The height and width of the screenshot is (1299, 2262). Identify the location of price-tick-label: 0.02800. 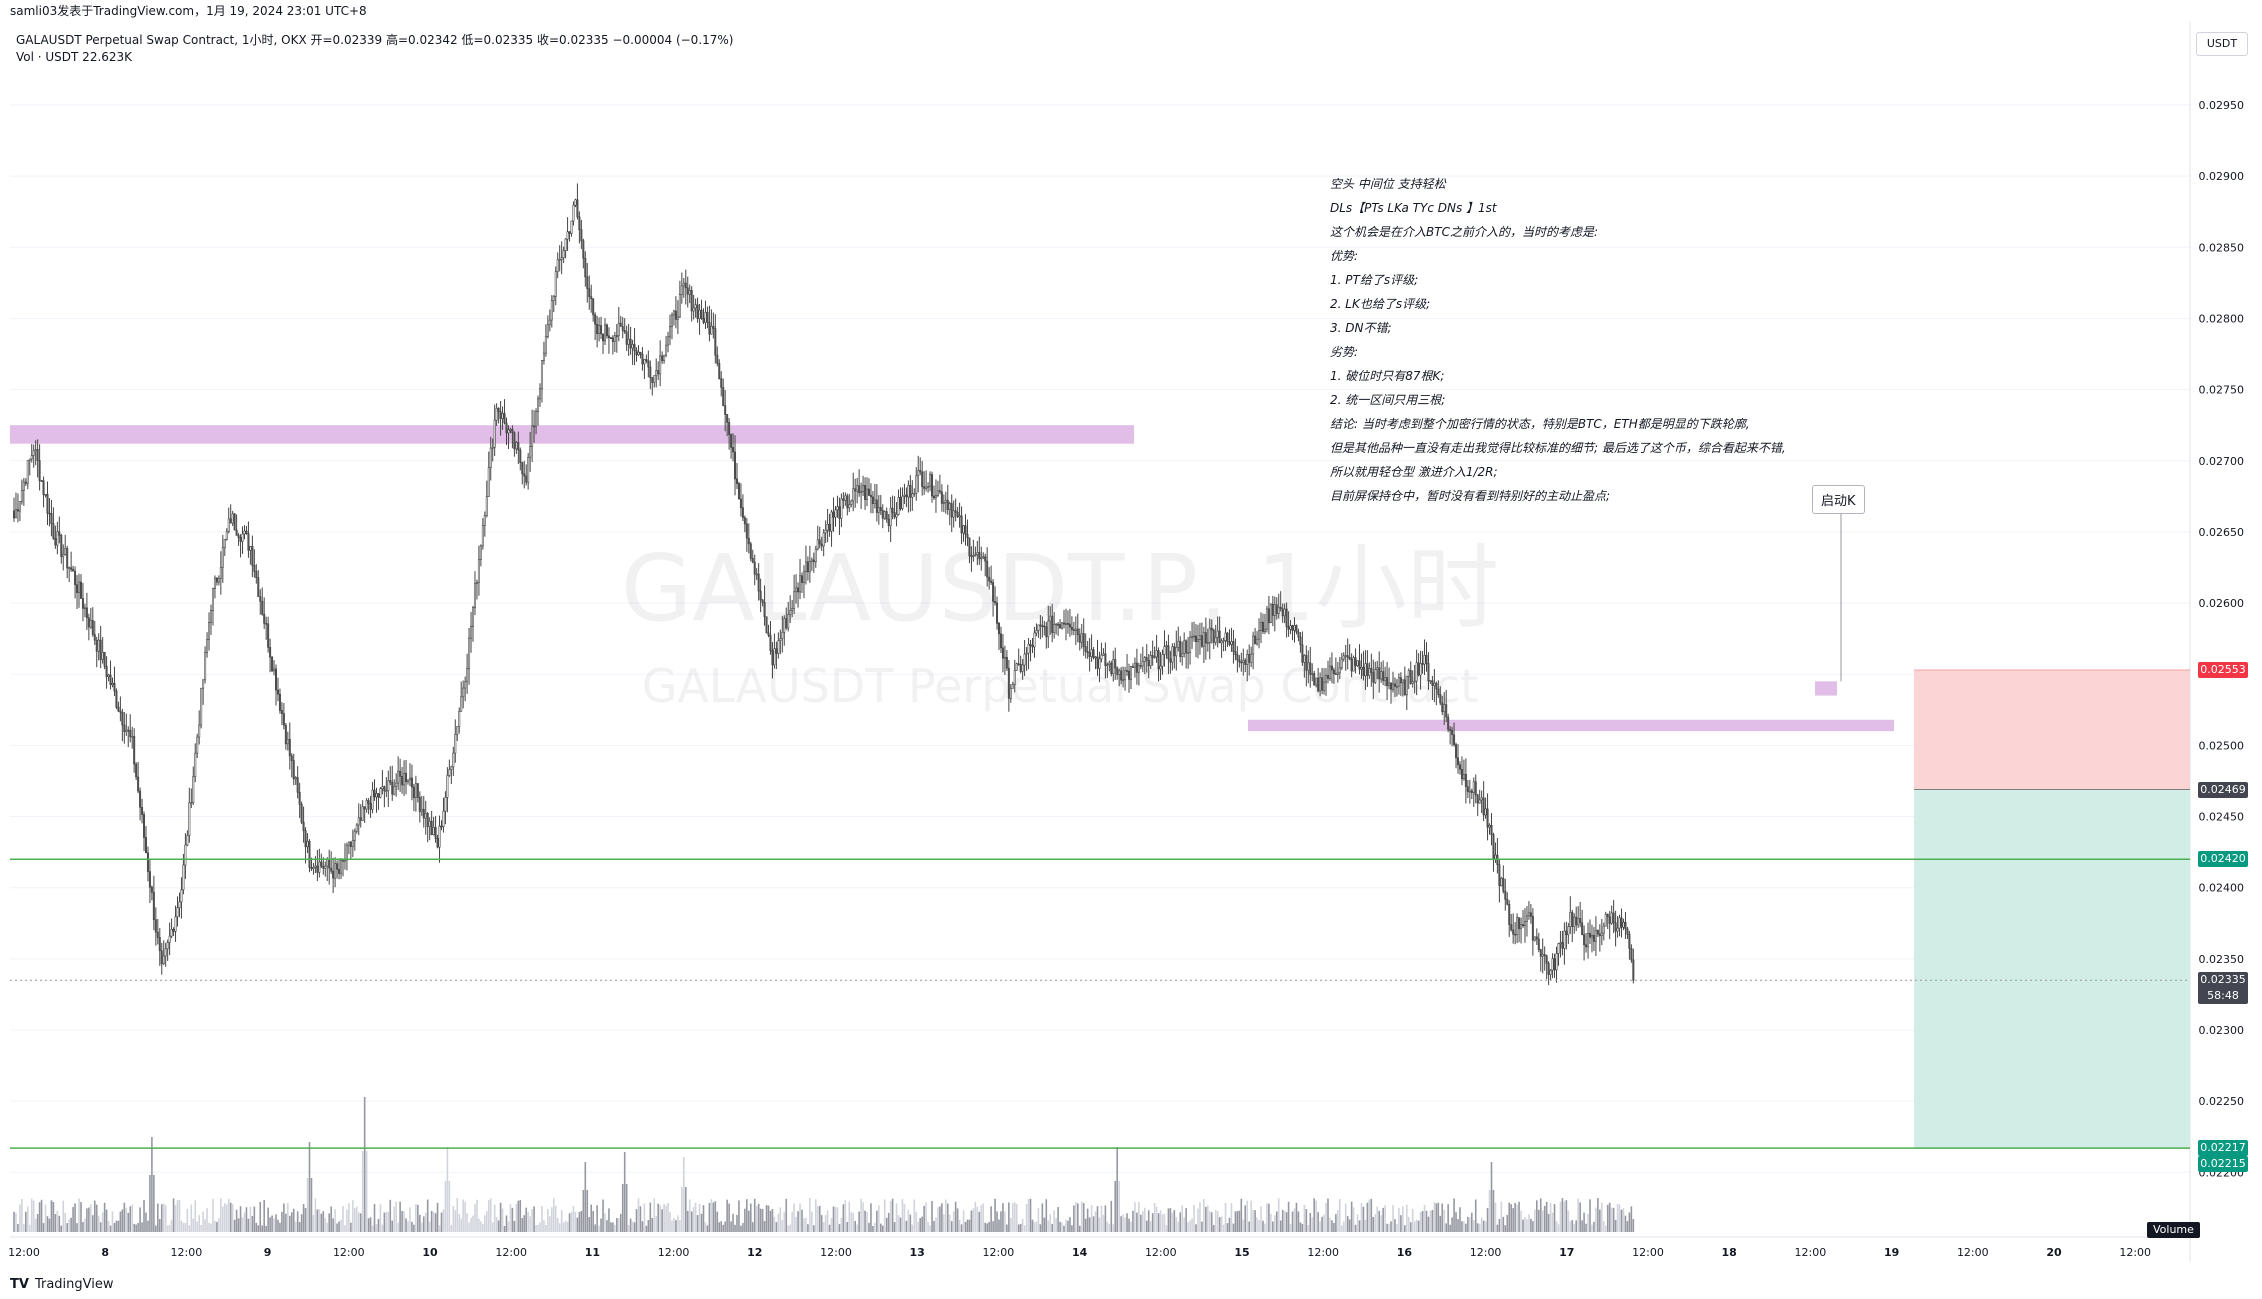
(2222, 318).